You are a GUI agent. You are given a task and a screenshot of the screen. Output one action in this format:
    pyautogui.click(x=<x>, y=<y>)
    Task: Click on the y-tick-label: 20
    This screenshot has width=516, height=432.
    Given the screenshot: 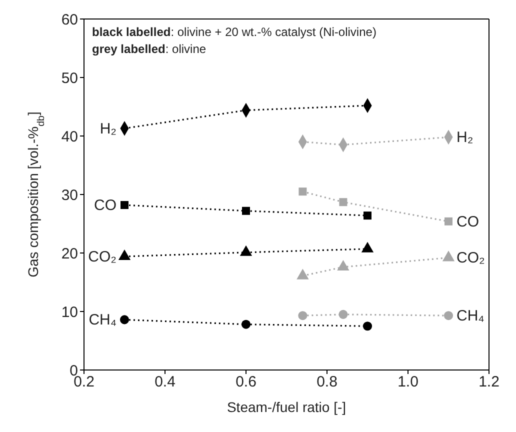 What is the action you would take?
    pyautogui.click(x=69, y=253)
    